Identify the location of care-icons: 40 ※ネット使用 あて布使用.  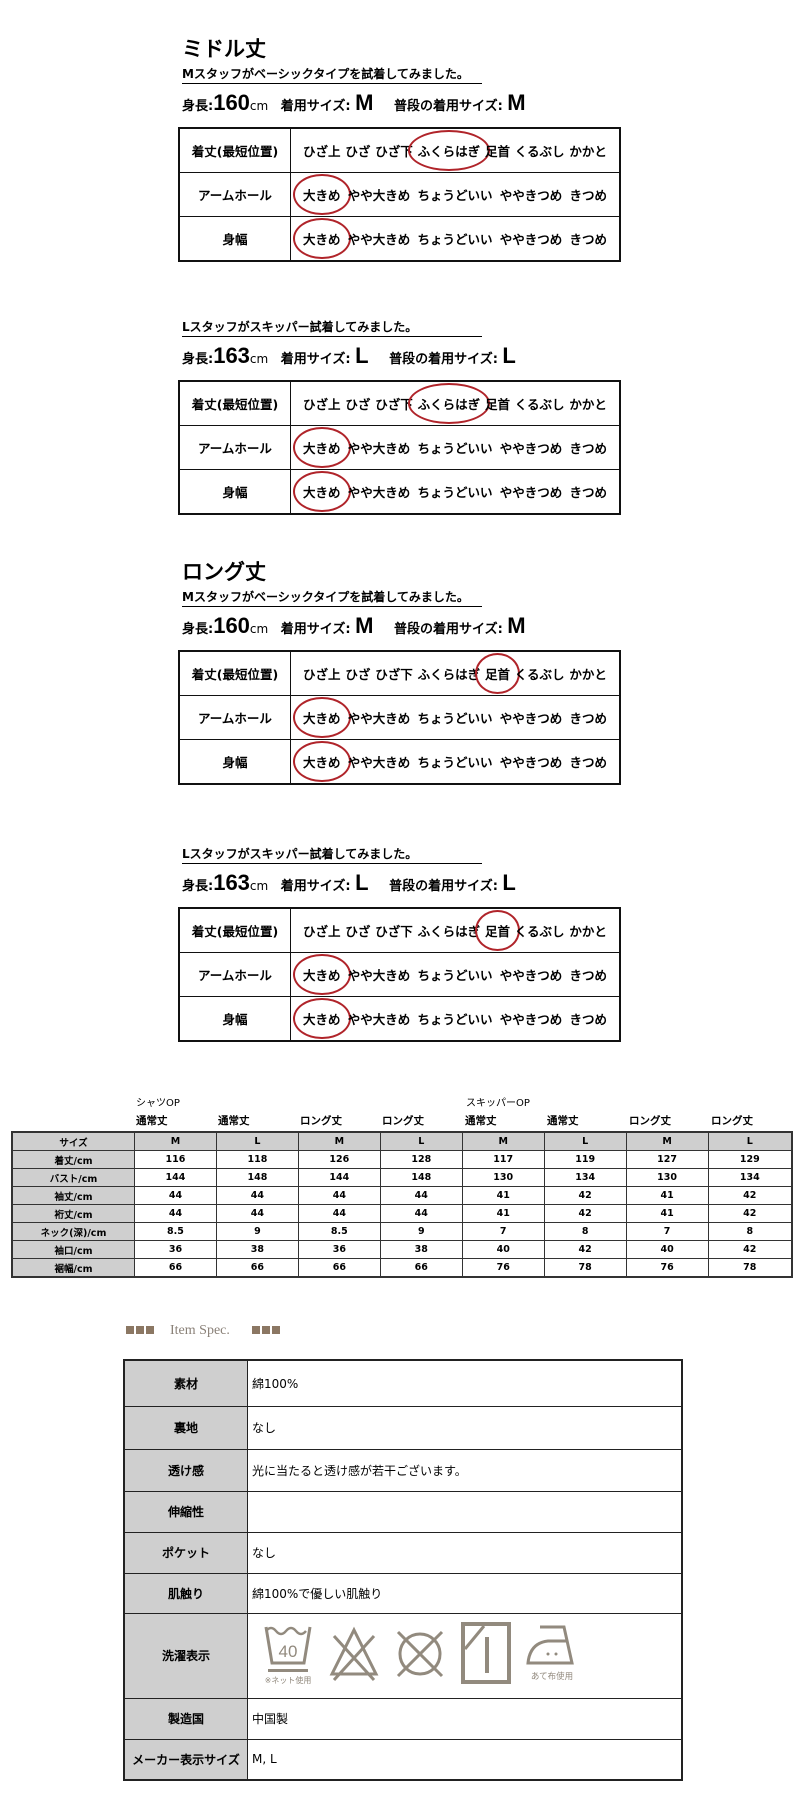
(466, 1655).